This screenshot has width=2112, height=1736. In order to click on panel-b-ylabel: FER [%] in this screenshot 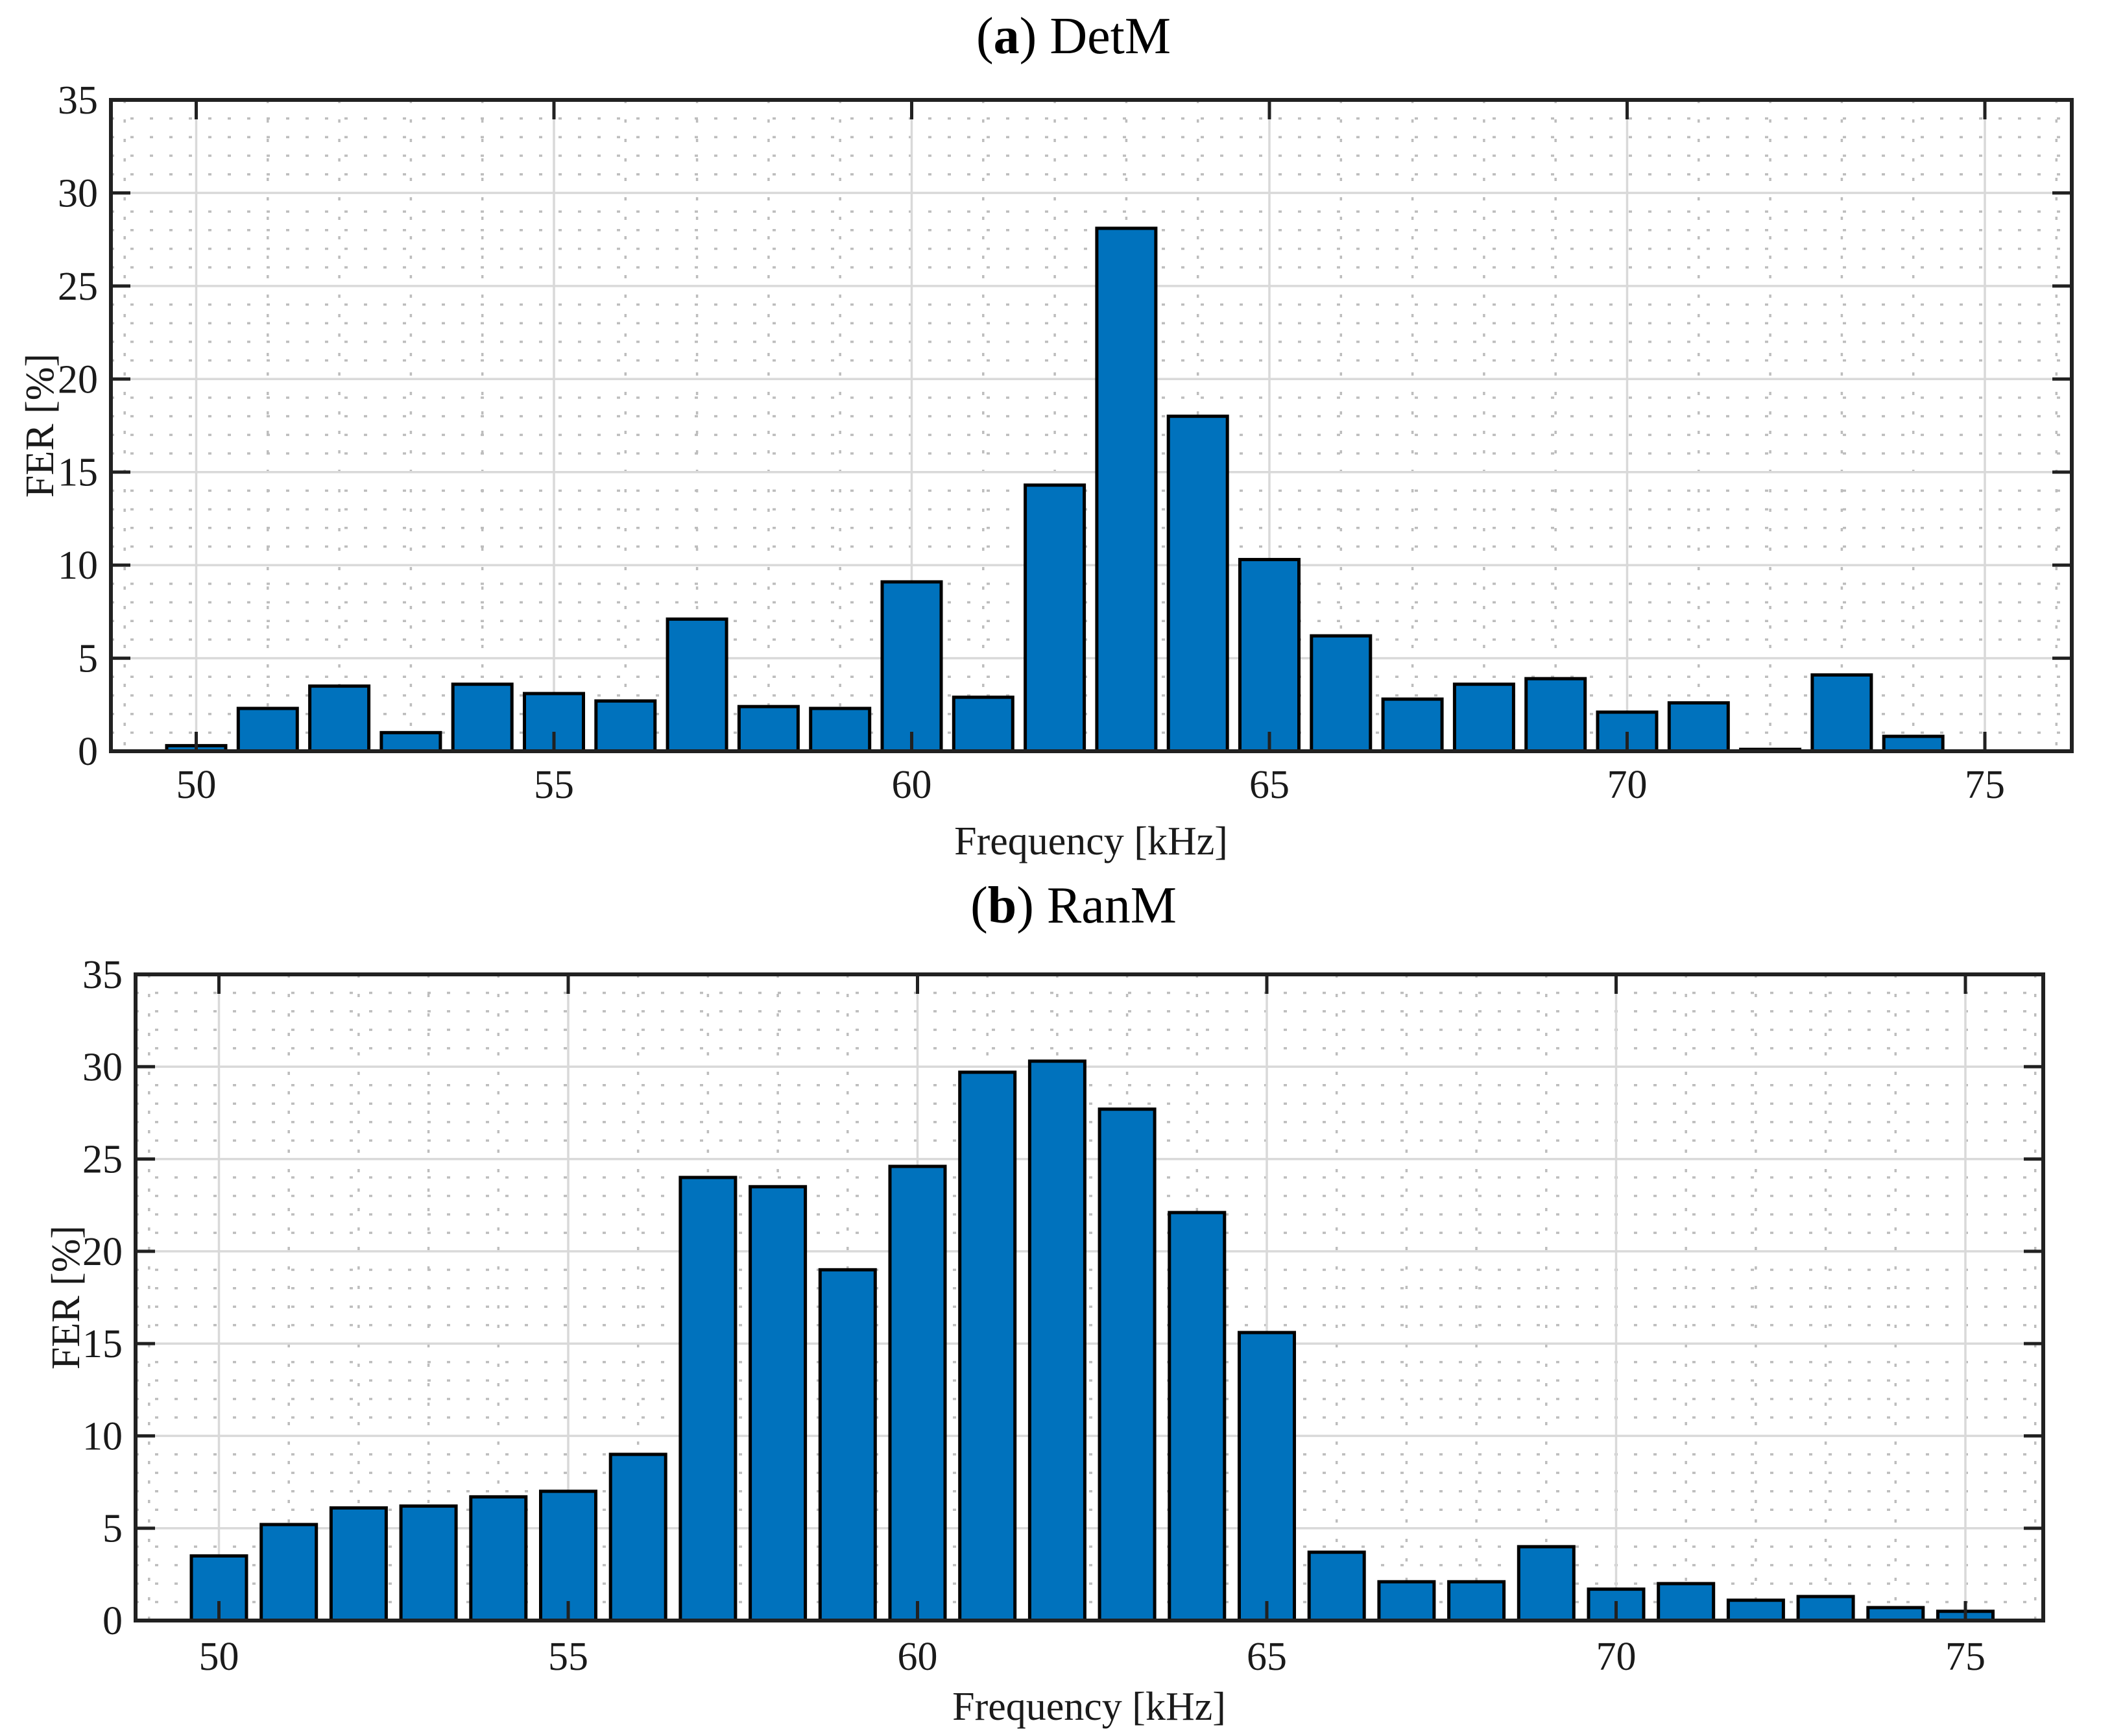, I will do `click(66, 1297)`.